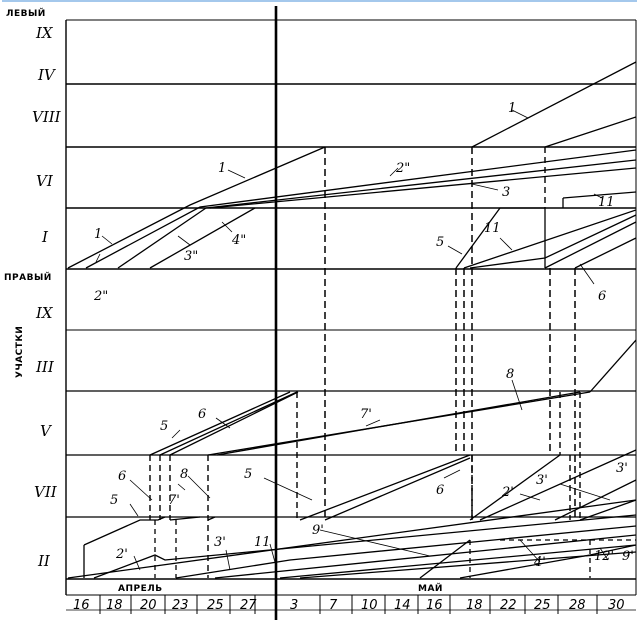 The width and height of the screenshot is (639, 632). What do you see at coordinates (238, 240) in the screenshot?
I see `line-label: 4"` at bounding box center [238, 240].